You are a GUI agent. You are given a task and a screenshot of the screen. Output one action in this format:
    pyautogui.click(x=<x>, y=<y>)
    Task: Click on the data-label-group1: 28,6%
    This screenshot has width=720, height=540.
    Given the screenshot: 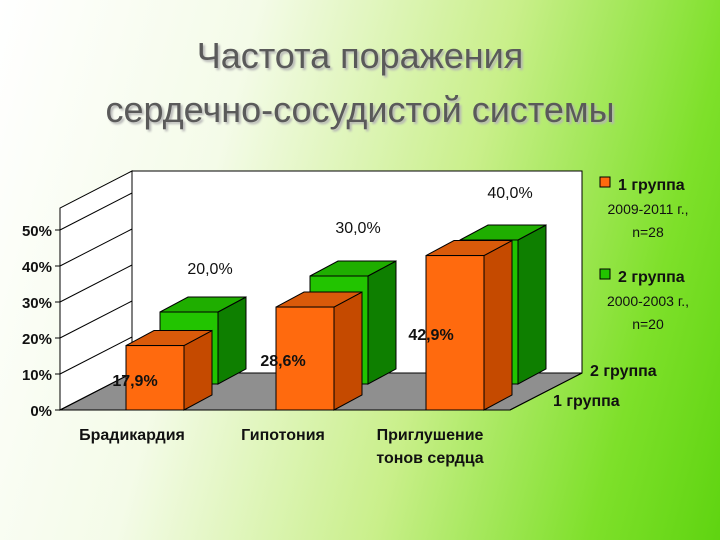 What is the action you would take?
    pyautogui.click(x=282, y=361)
    